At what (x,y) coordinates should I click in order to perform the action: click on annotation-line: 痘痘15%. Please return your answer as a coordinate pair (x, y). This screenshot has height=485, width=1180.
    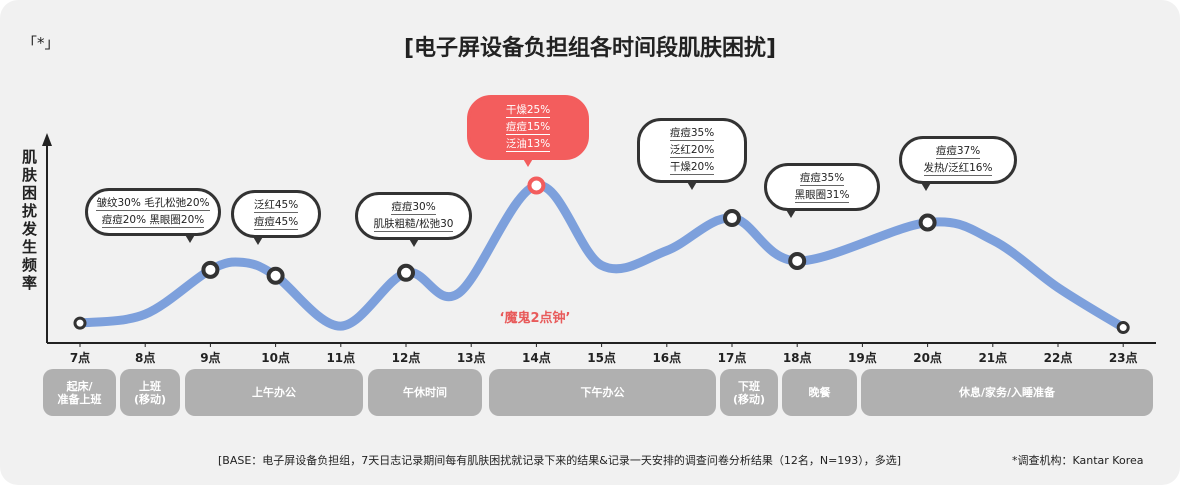
    Looking at the image, I should click on (528, 128).